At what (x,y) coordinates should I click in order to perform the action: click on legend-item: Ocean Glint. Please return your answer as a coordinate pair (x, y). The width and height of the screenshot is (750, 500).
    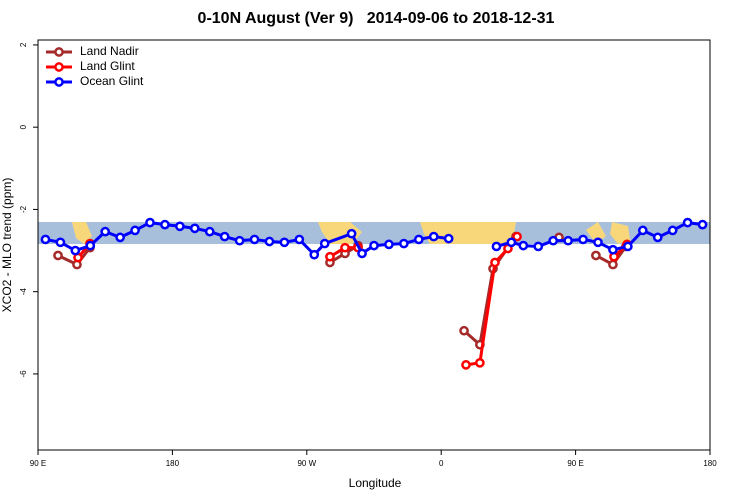
    Looking at the image, I should click on (95, 81).